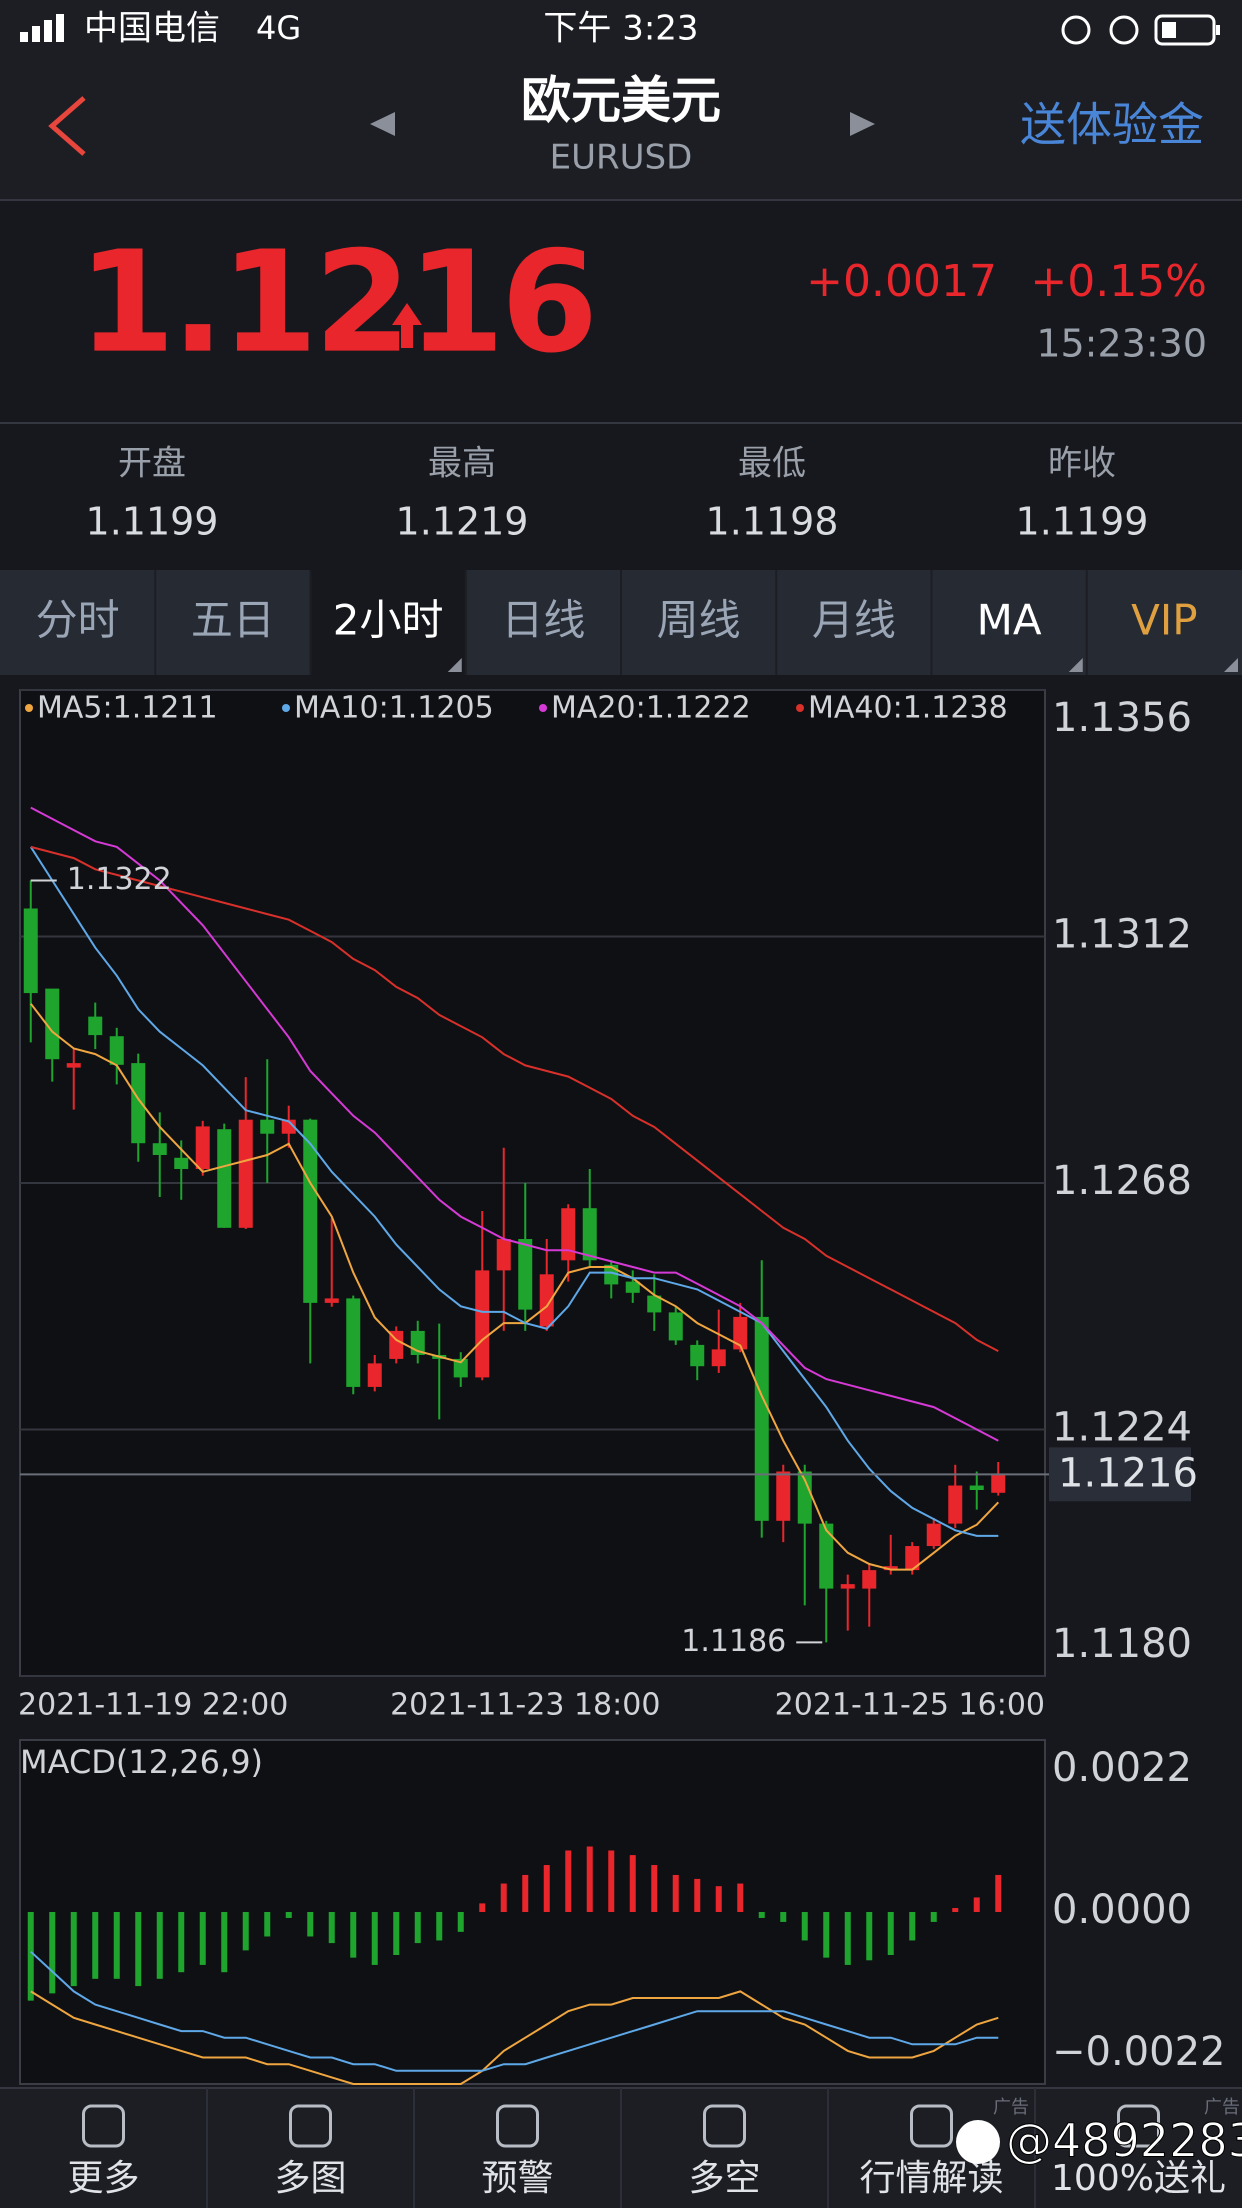 This screenshot has width=1242, height=2208. What do you see at coordinates (862, 124) in the screenshot?
I see `next-button` at bounding box center [862, 124].